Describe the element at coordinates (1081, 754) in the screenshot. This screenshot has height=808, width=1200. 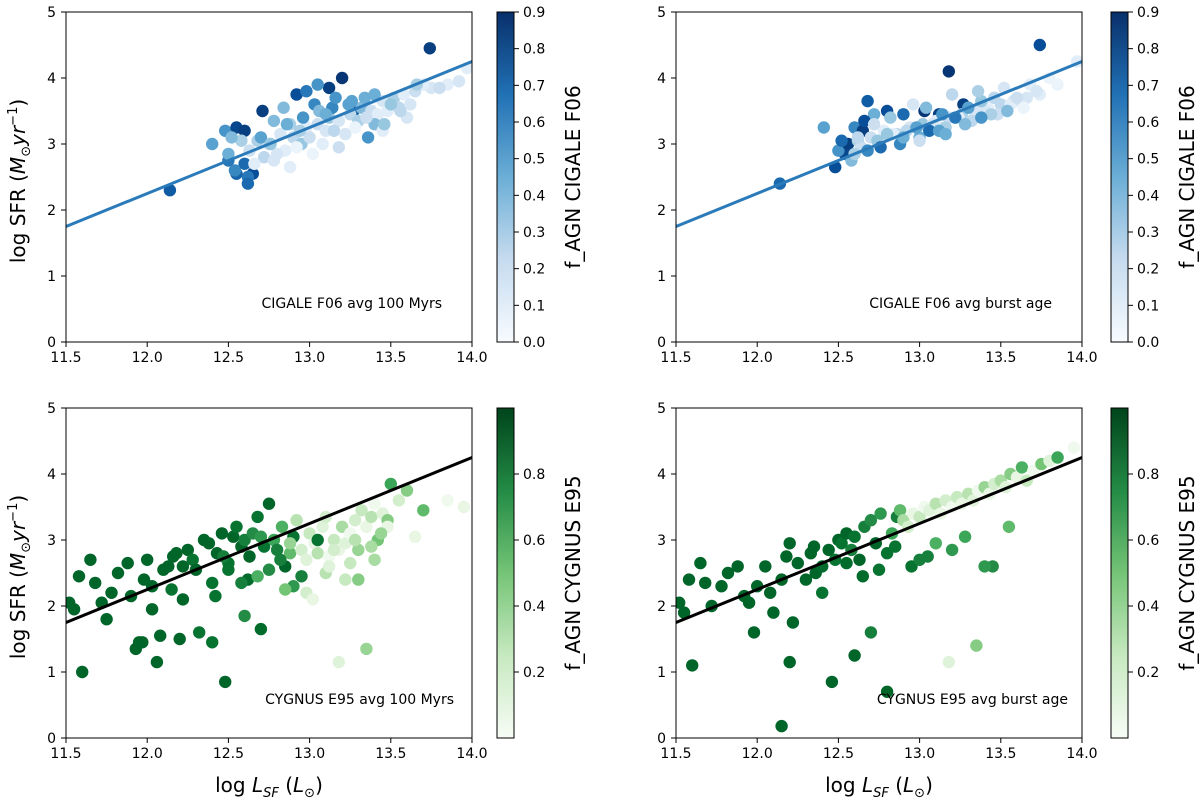
I see `x-tick-label: 14.0` at that location.